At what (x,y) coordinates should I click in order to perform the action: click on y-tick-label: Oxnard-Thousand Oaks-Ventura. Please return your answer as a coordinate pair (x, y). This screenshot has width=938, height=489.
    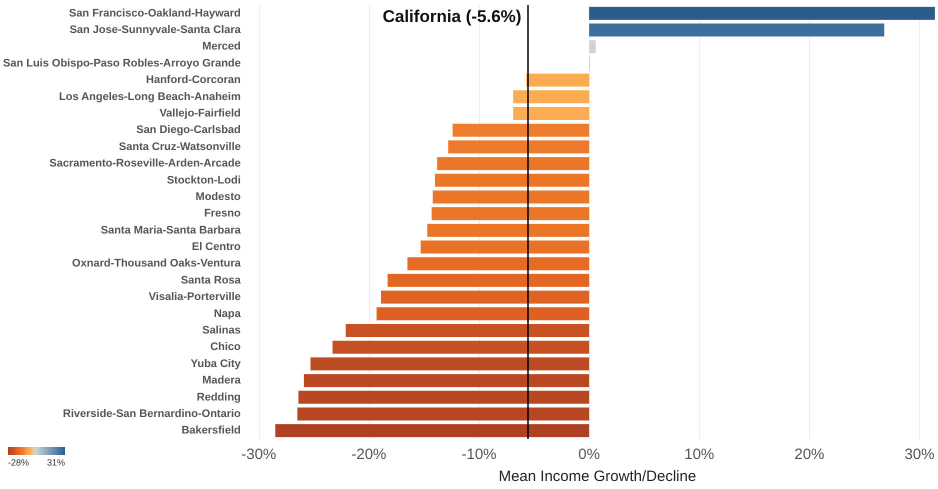
    Looking at the image, I should click on (157, 264).